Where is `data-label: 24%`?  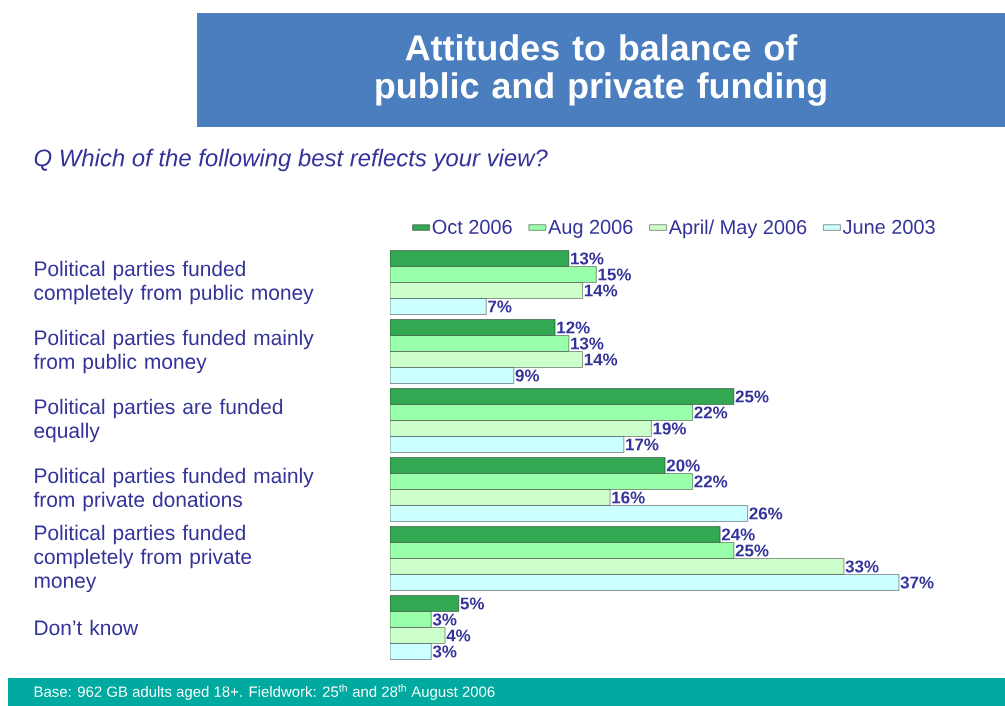 data-label: 24% is located at coordinates (738, 534).